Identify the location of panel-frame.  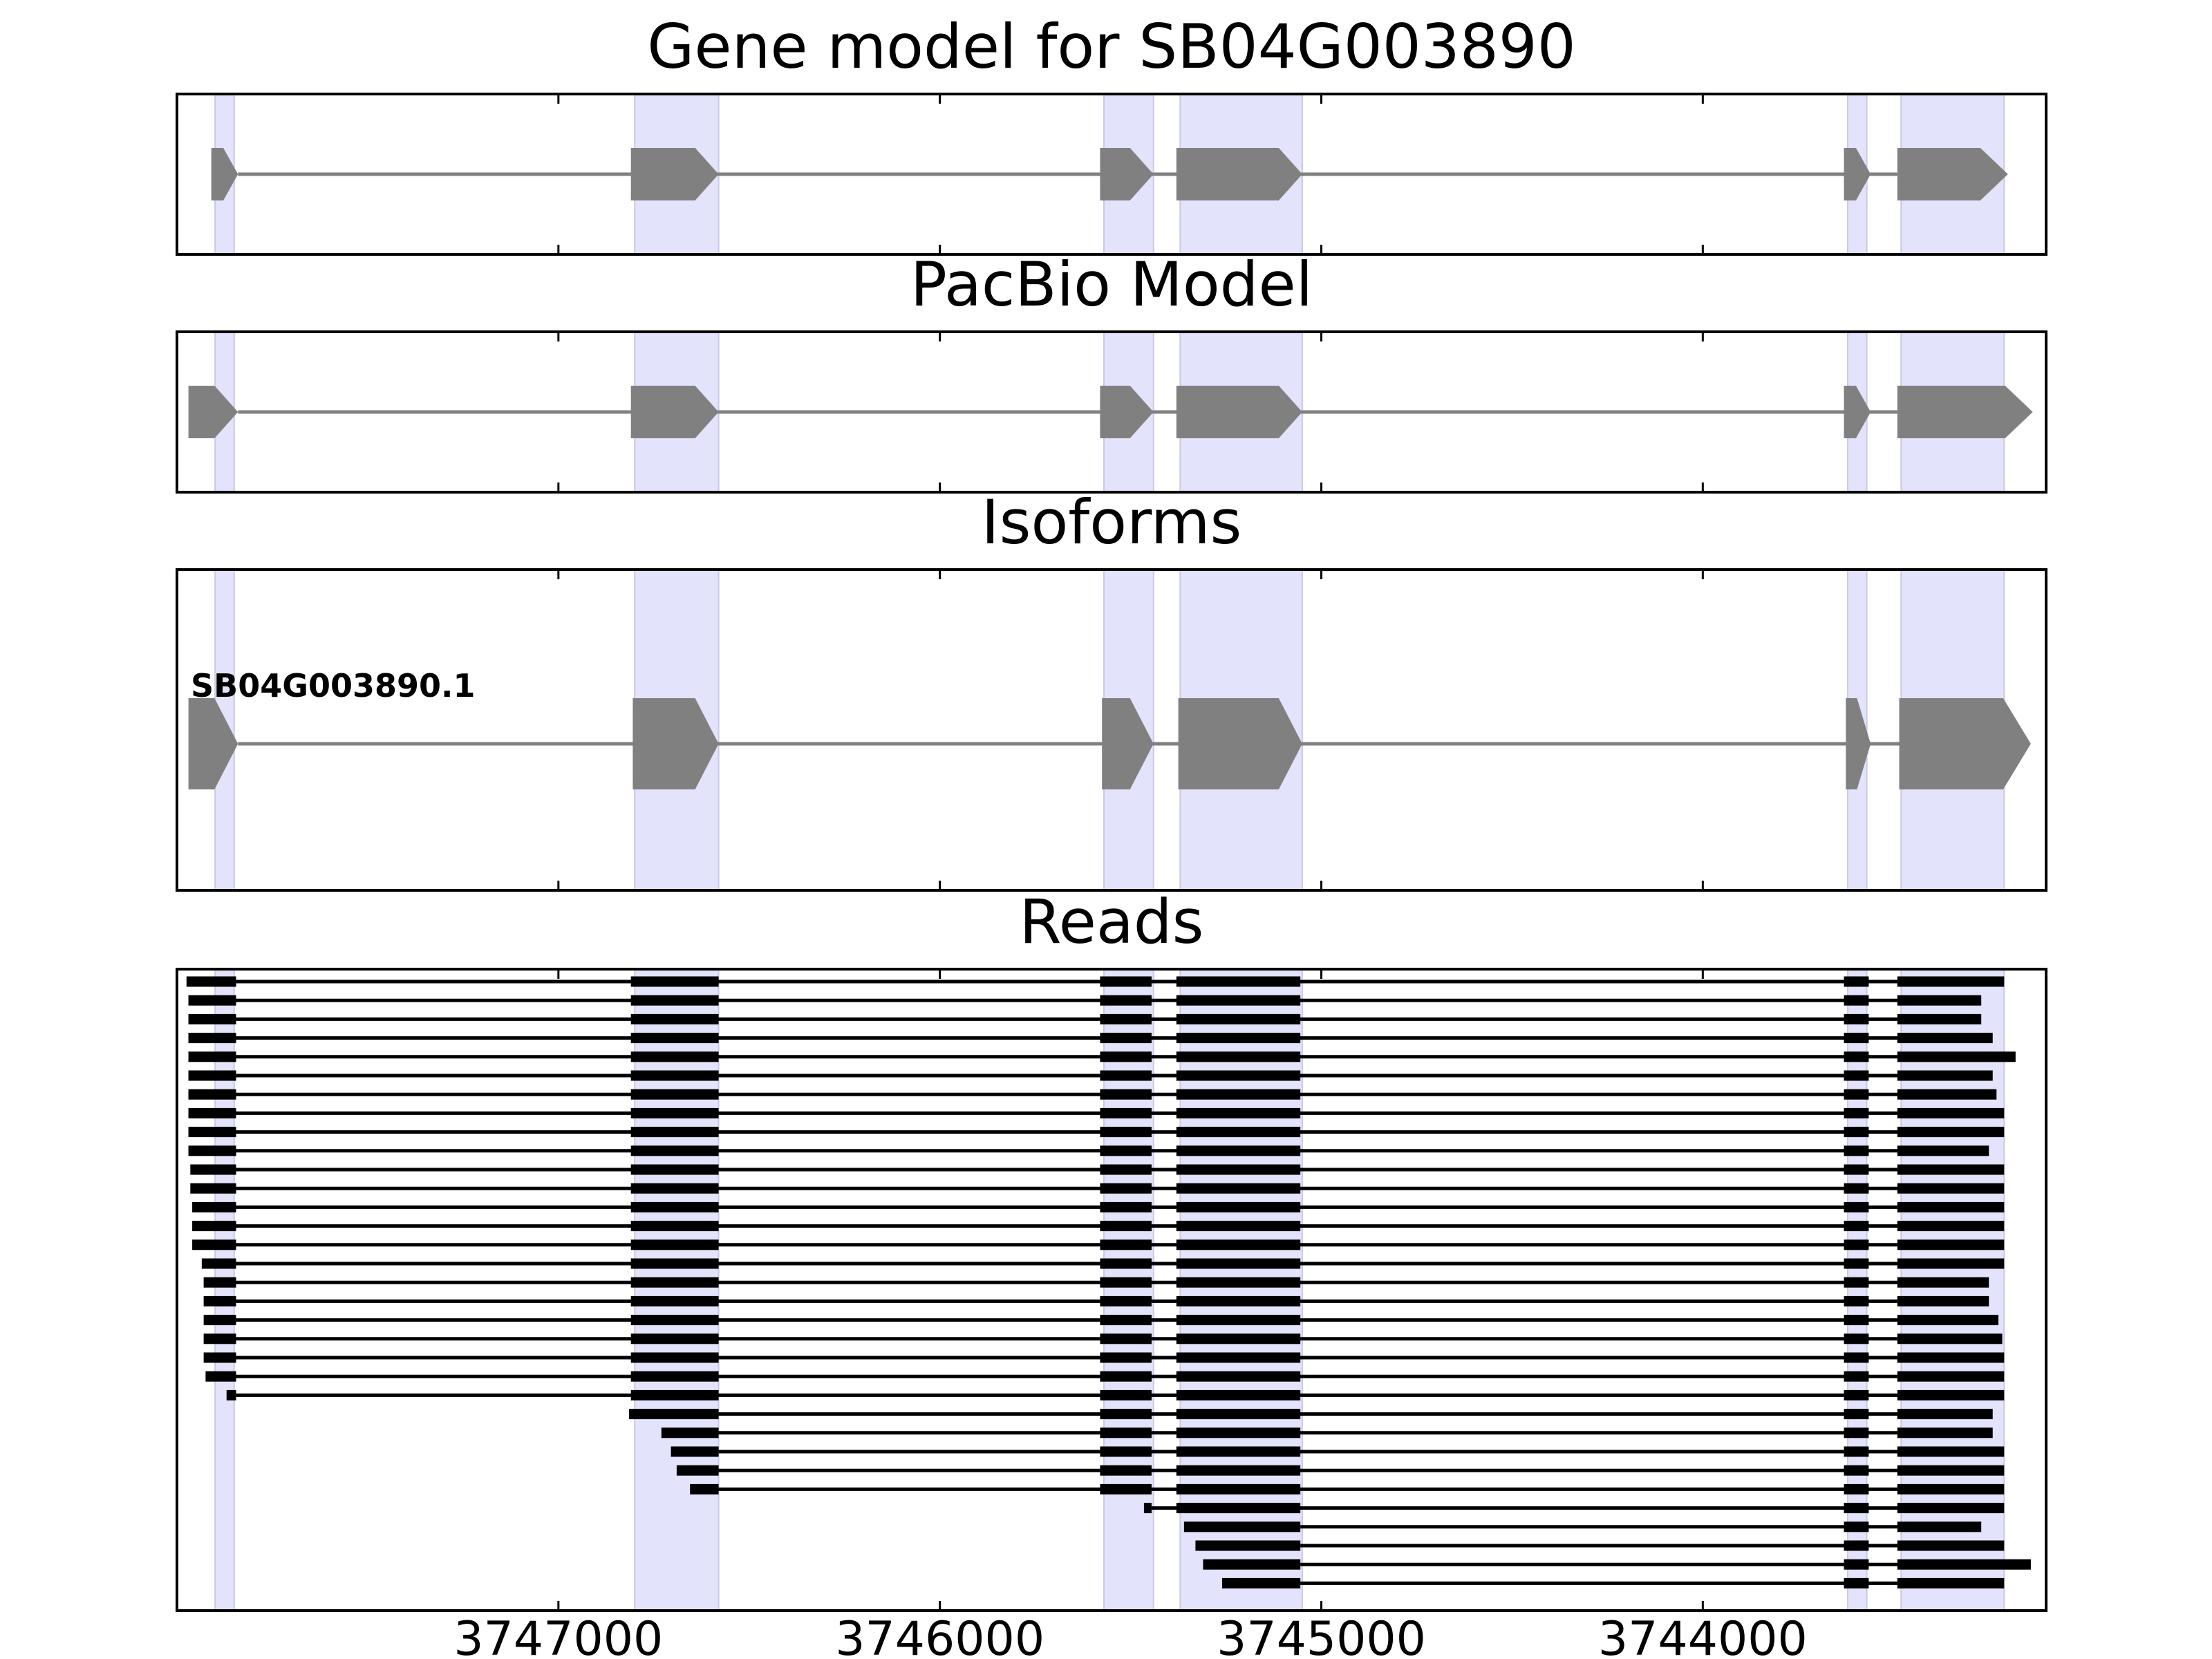
(1111, 412).